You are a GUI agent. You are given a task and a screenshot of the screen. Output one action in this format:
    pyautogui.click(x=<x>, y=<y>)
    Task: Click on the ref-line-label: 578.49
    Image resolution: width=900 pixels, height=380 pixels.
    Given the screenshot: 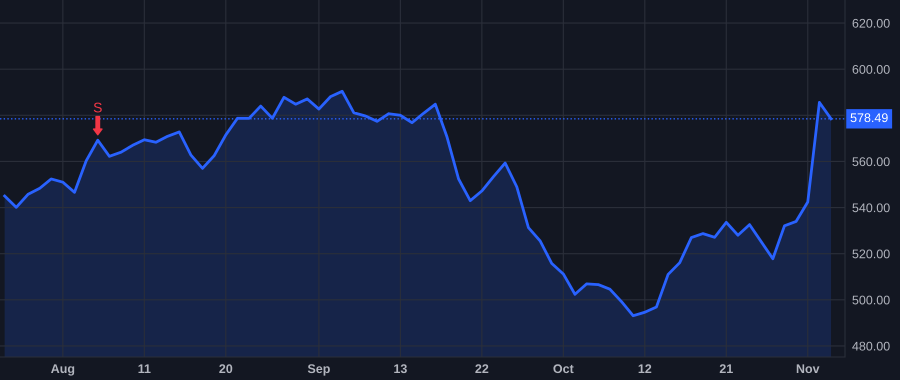 What is the action you would take?
    pyautogui.click(x=869, y=117)
    